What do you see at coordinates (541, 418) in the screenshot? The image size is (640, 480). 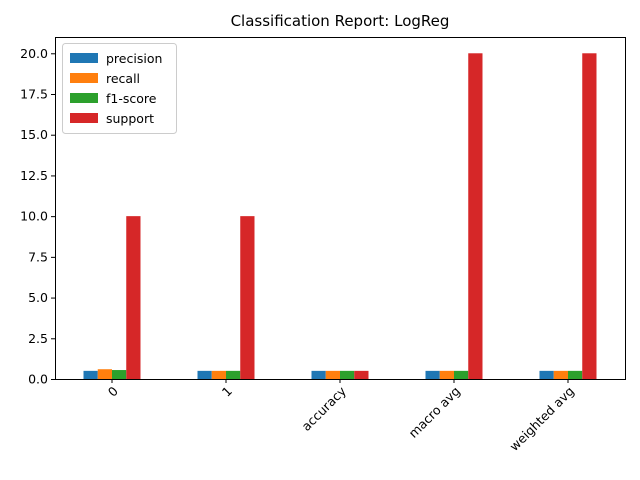 I see `x-tick-label: weighted avg` at bounding box center [541, 418].